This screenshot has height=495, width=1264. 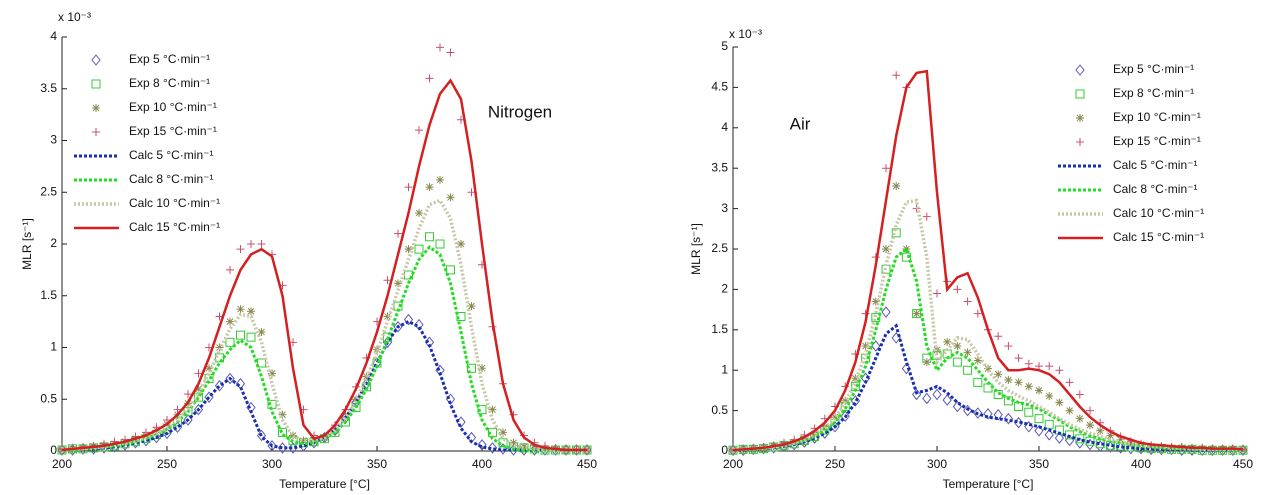 What do you see at coordinates (1153, 93) in the screenshot?
I see `legend-label: Exp 8 °C·min⁻¹` at bounding box center [1153, 93].